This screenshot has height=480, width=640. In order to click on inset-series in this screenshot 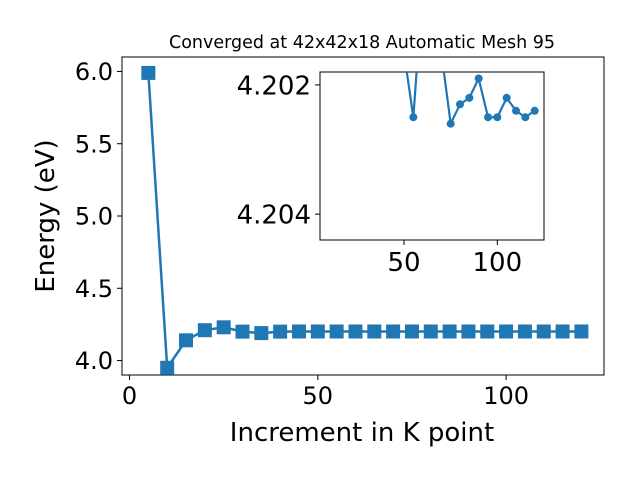, I will do `click(472, 100)`.